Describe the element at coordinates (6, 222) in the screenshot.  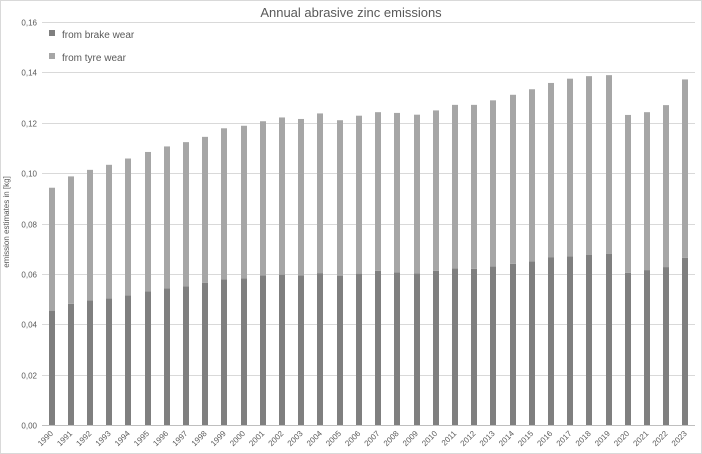
I see `y-axis-label: emission estimates in [kg]` at that location.